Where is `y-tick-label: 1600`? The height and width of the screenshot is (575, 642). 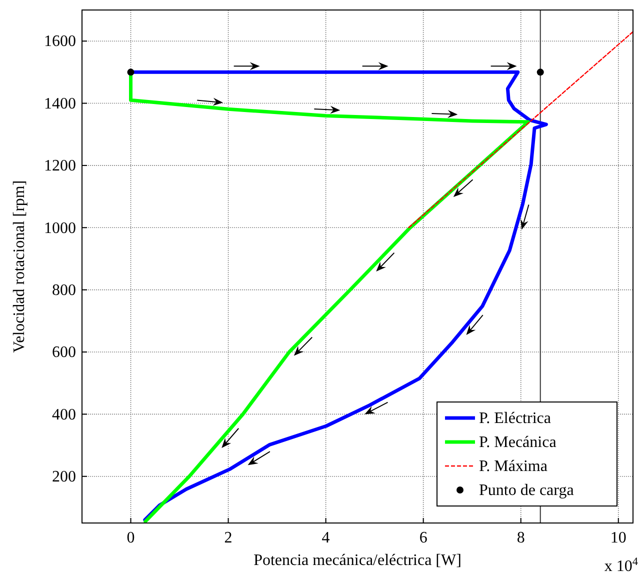
y-tick-label: 1600 is located at coordinates (60, 41).